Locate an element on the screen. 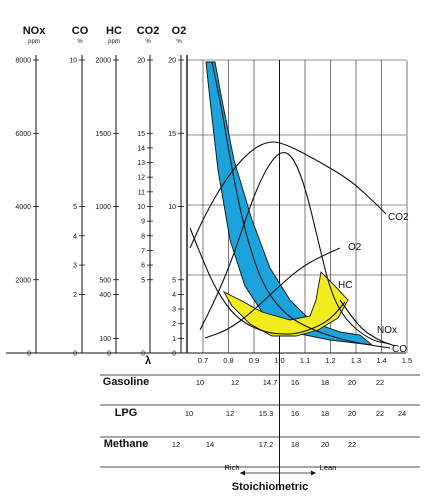 Image resolution: width=432 pixels, height=504 pixels. lambda-tick-label: 1.3 is located at coordinates (356, 360).